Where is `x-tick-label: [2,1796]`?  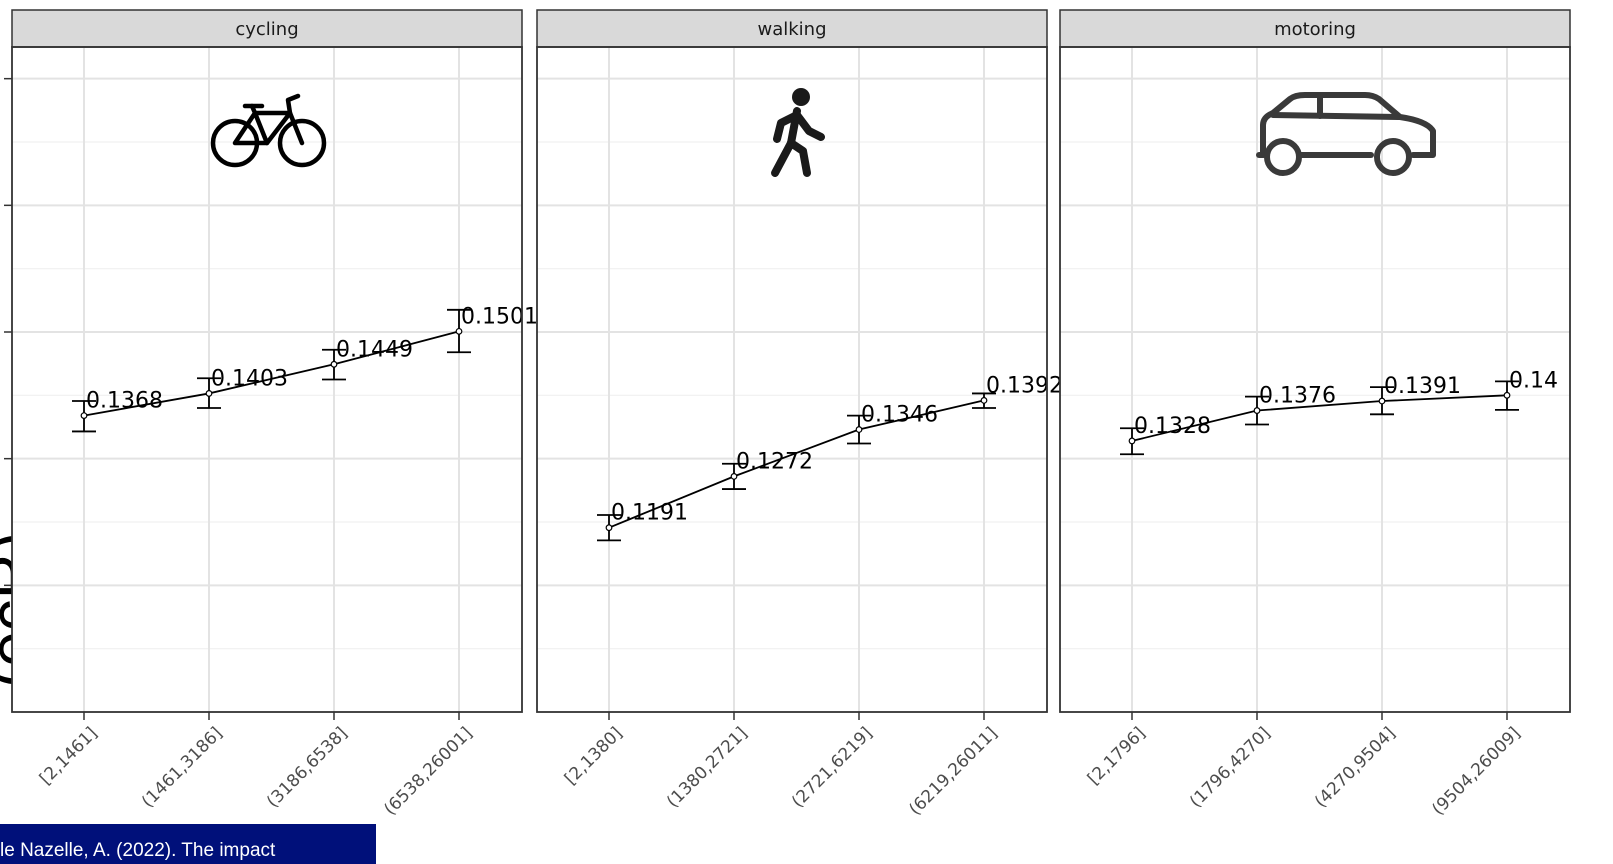
x-tick-label: [2,1796] is located at coordinates (1117, 756).